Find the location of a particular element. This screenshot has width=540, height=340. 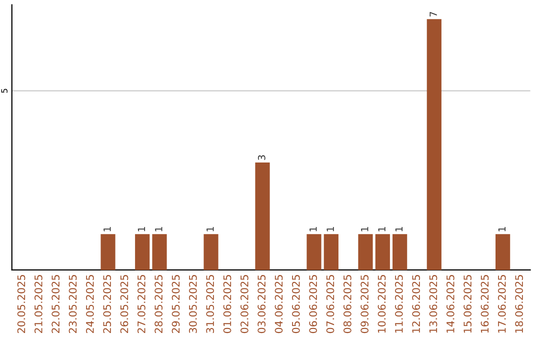

x-tick-label: 30.05.2025 is located at coordinates (192, 304).